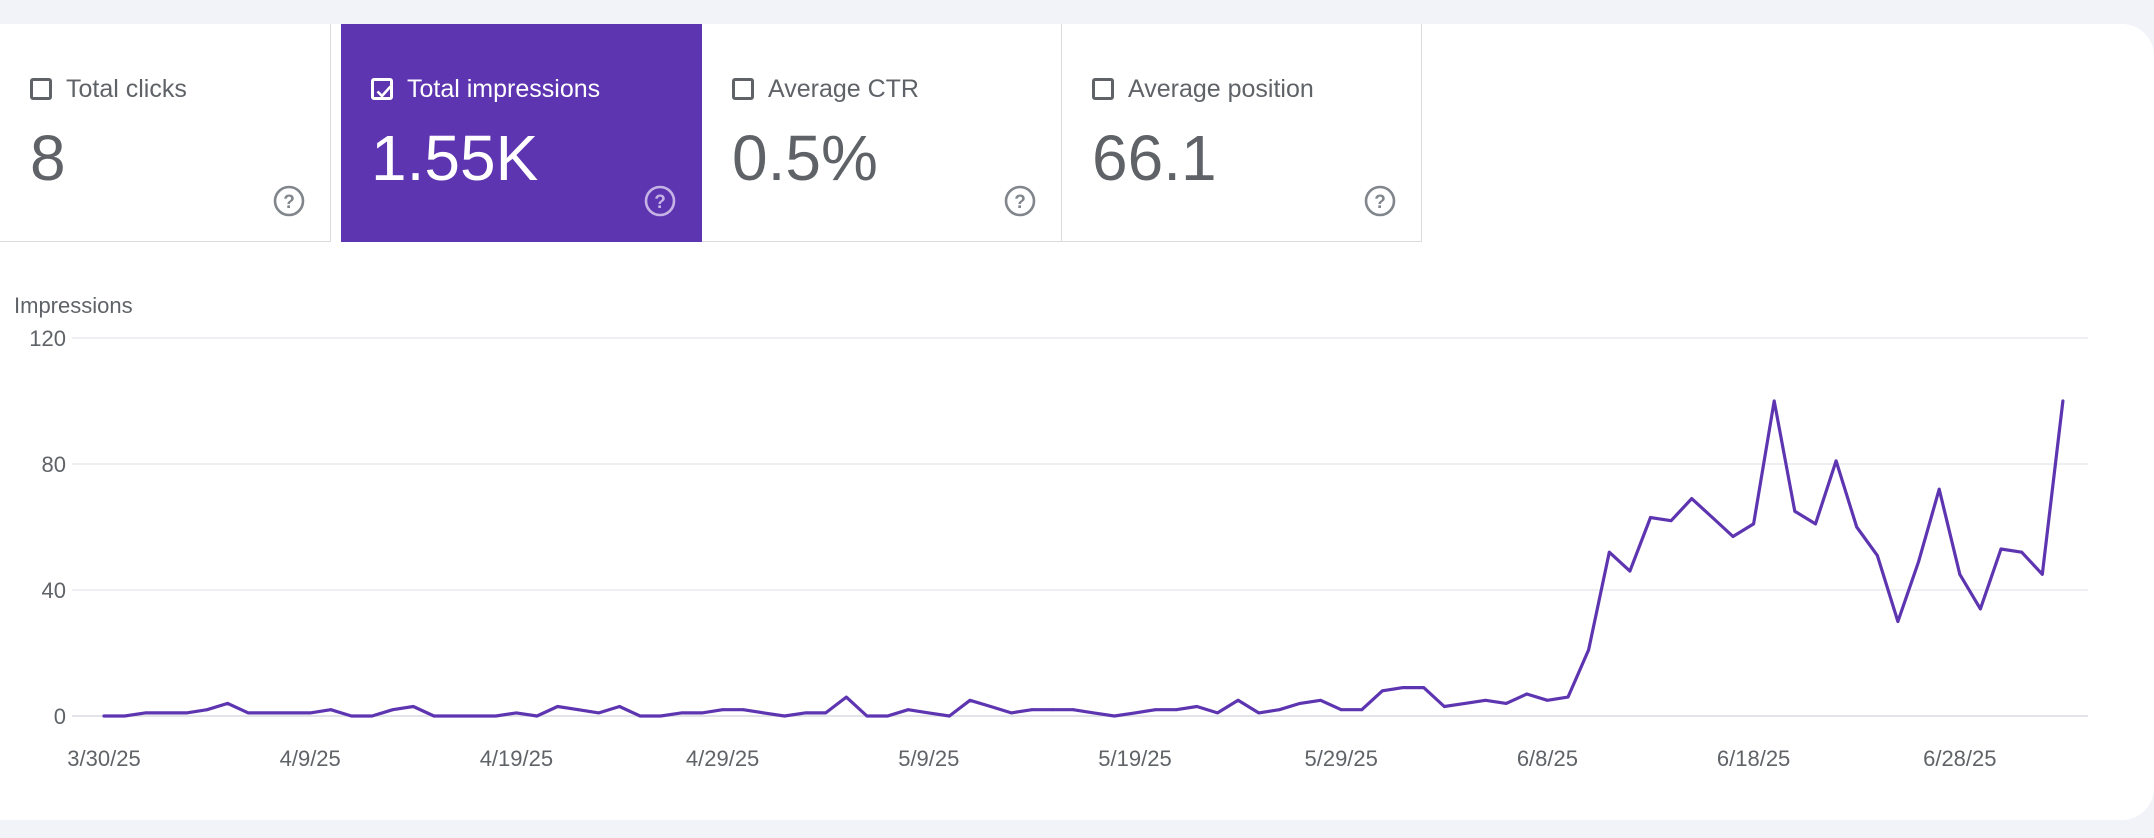 This screenshot has height=838, width=2154. What do you see at coordinates (504, 89) in the screenshot?
I see `metric-label: Total impressions` at bounding box center [504, 89].